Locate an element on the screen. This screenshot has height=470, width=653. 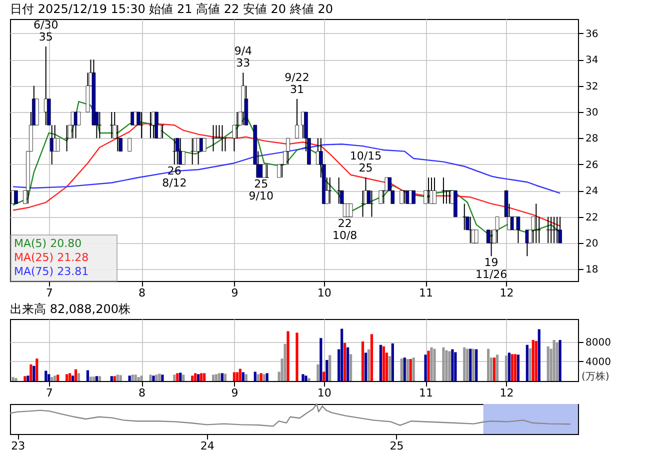
x-tick-label: 23 is located at coordinates (18, 446).